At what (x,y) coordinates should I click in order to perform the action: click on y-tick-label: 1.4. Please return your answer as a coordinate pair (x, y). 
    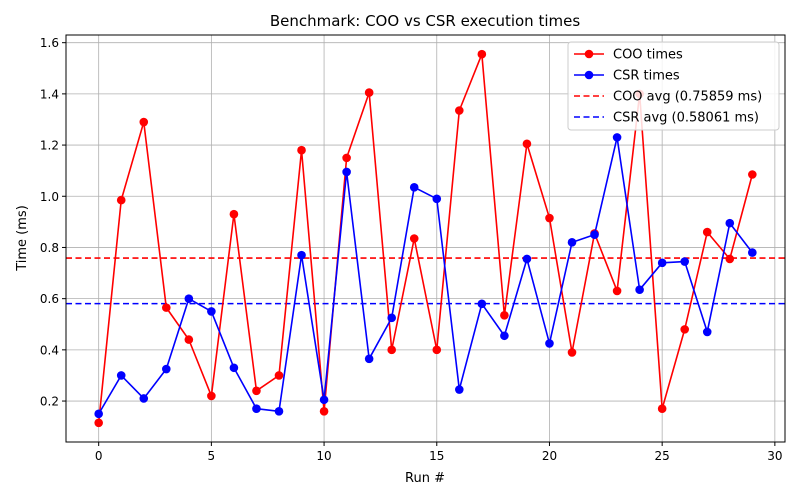
    Looking at the image, I should click on (49, 94).